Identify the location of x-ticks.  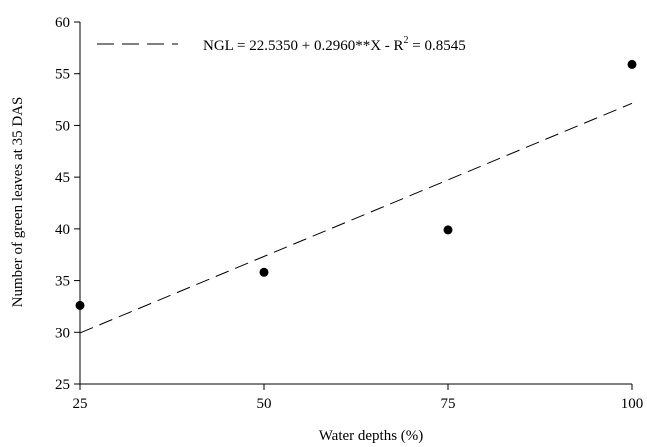
(356, 387).